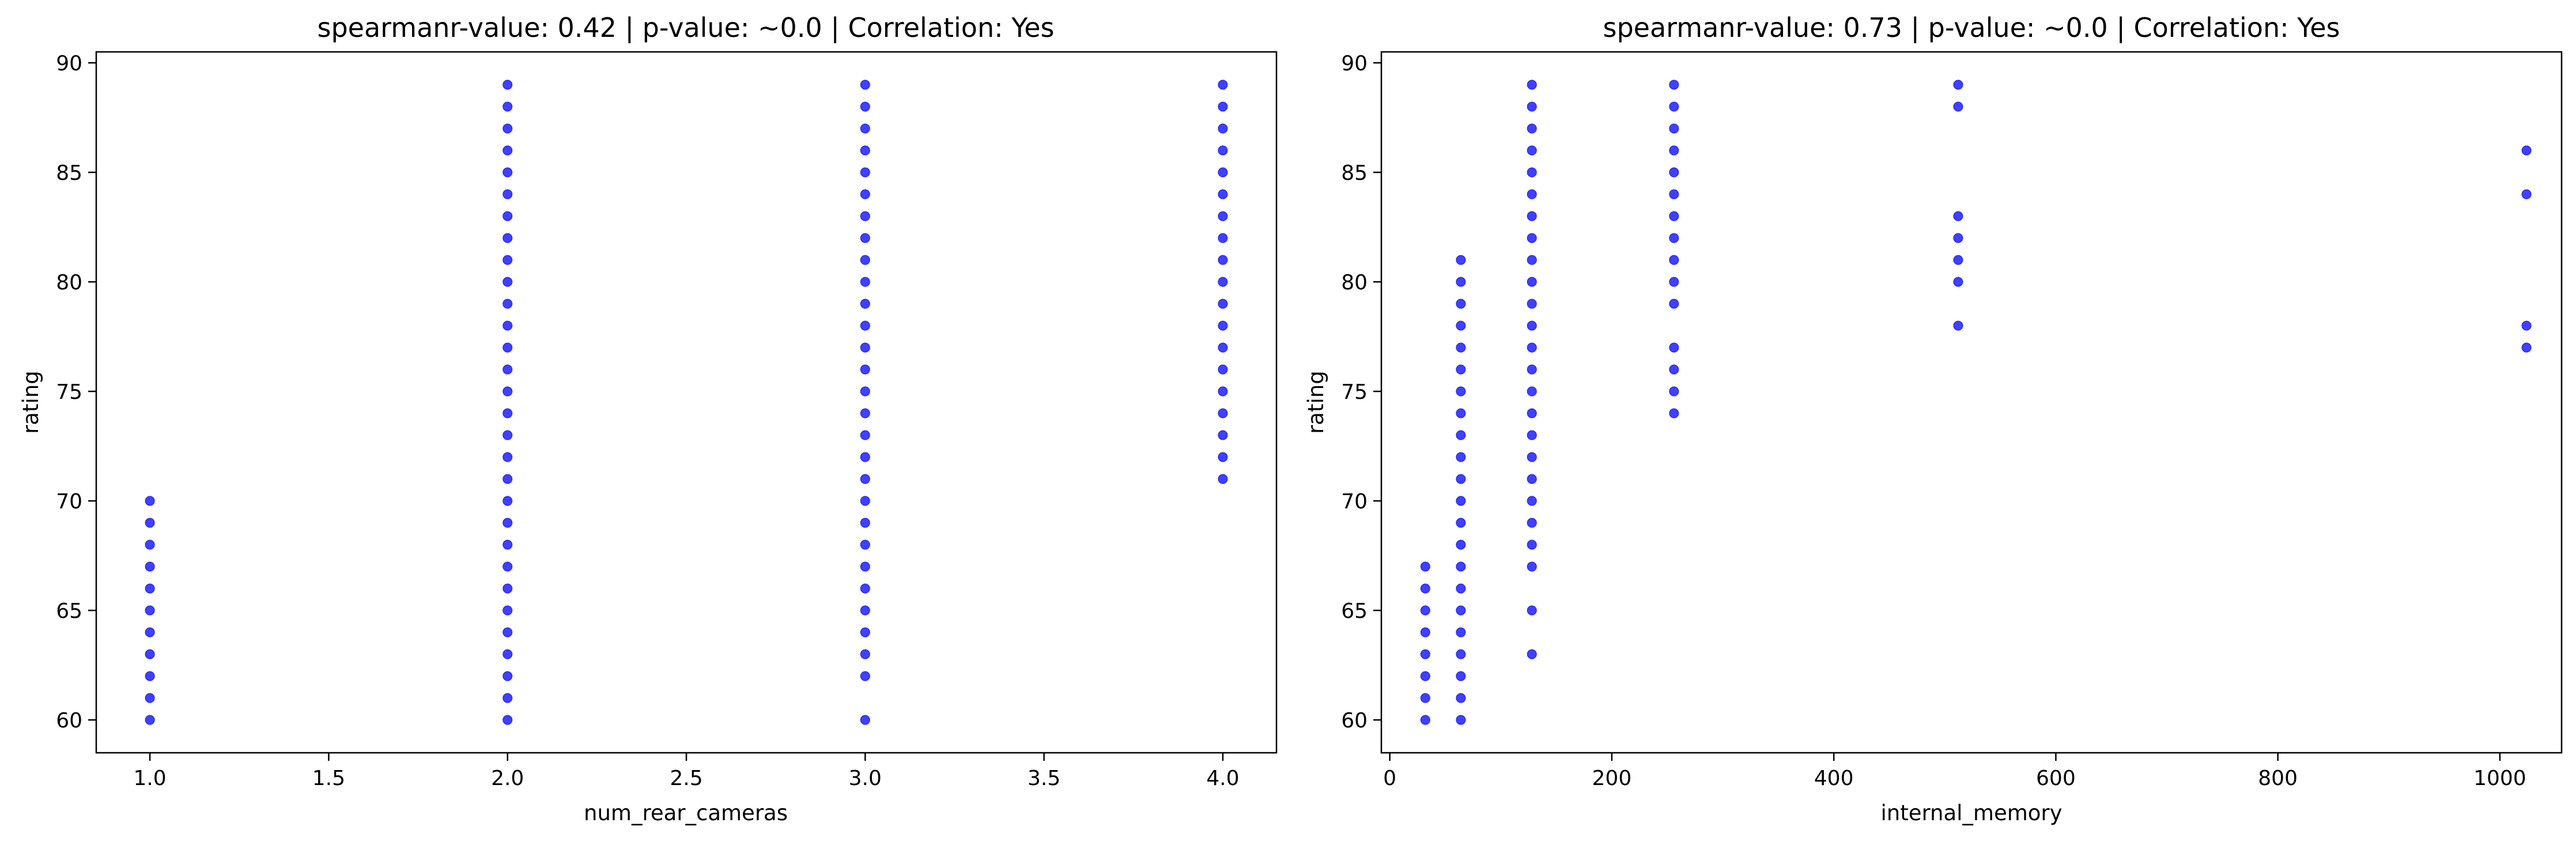  What do you see at coordinates (1834, 778) in the screenshot?
I see `x-tick-label-2: 400` at bounding box center [1834, 778].